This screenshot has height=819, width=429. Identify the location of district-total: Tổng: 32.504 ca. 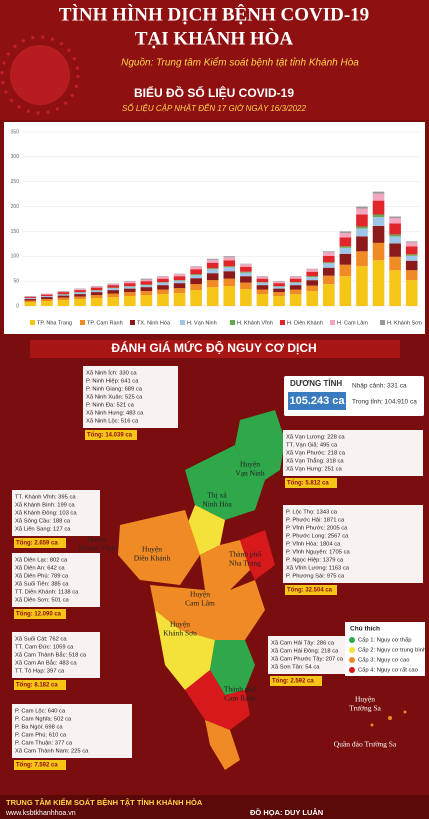
(310, 590).